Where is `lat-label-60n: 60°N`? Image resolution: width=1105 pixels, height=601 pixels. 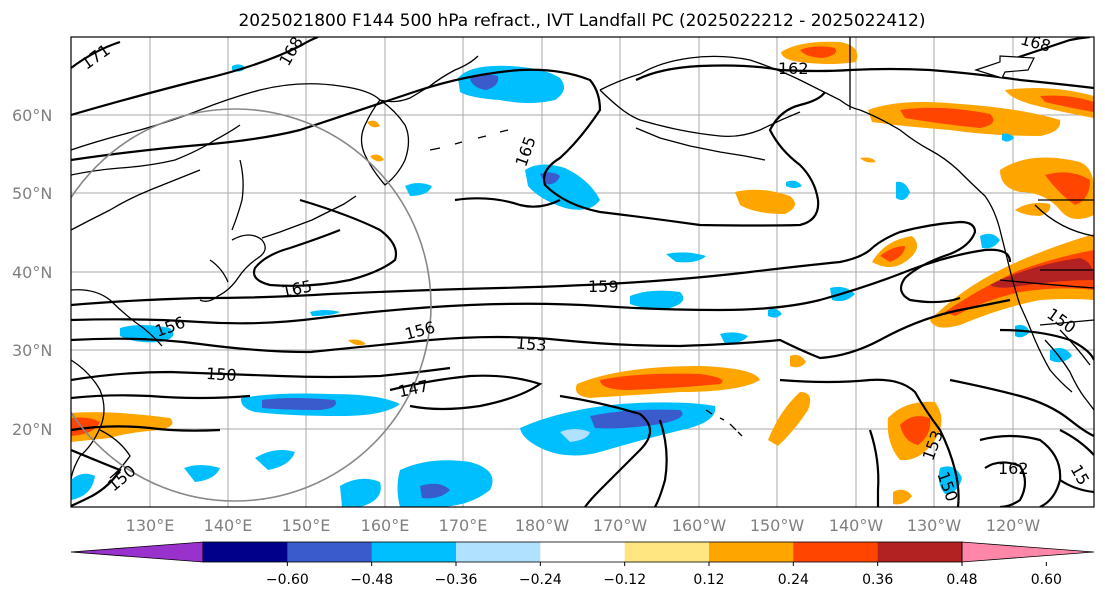
lat-label-60n: 60°N is located at coordinates (32, 115).